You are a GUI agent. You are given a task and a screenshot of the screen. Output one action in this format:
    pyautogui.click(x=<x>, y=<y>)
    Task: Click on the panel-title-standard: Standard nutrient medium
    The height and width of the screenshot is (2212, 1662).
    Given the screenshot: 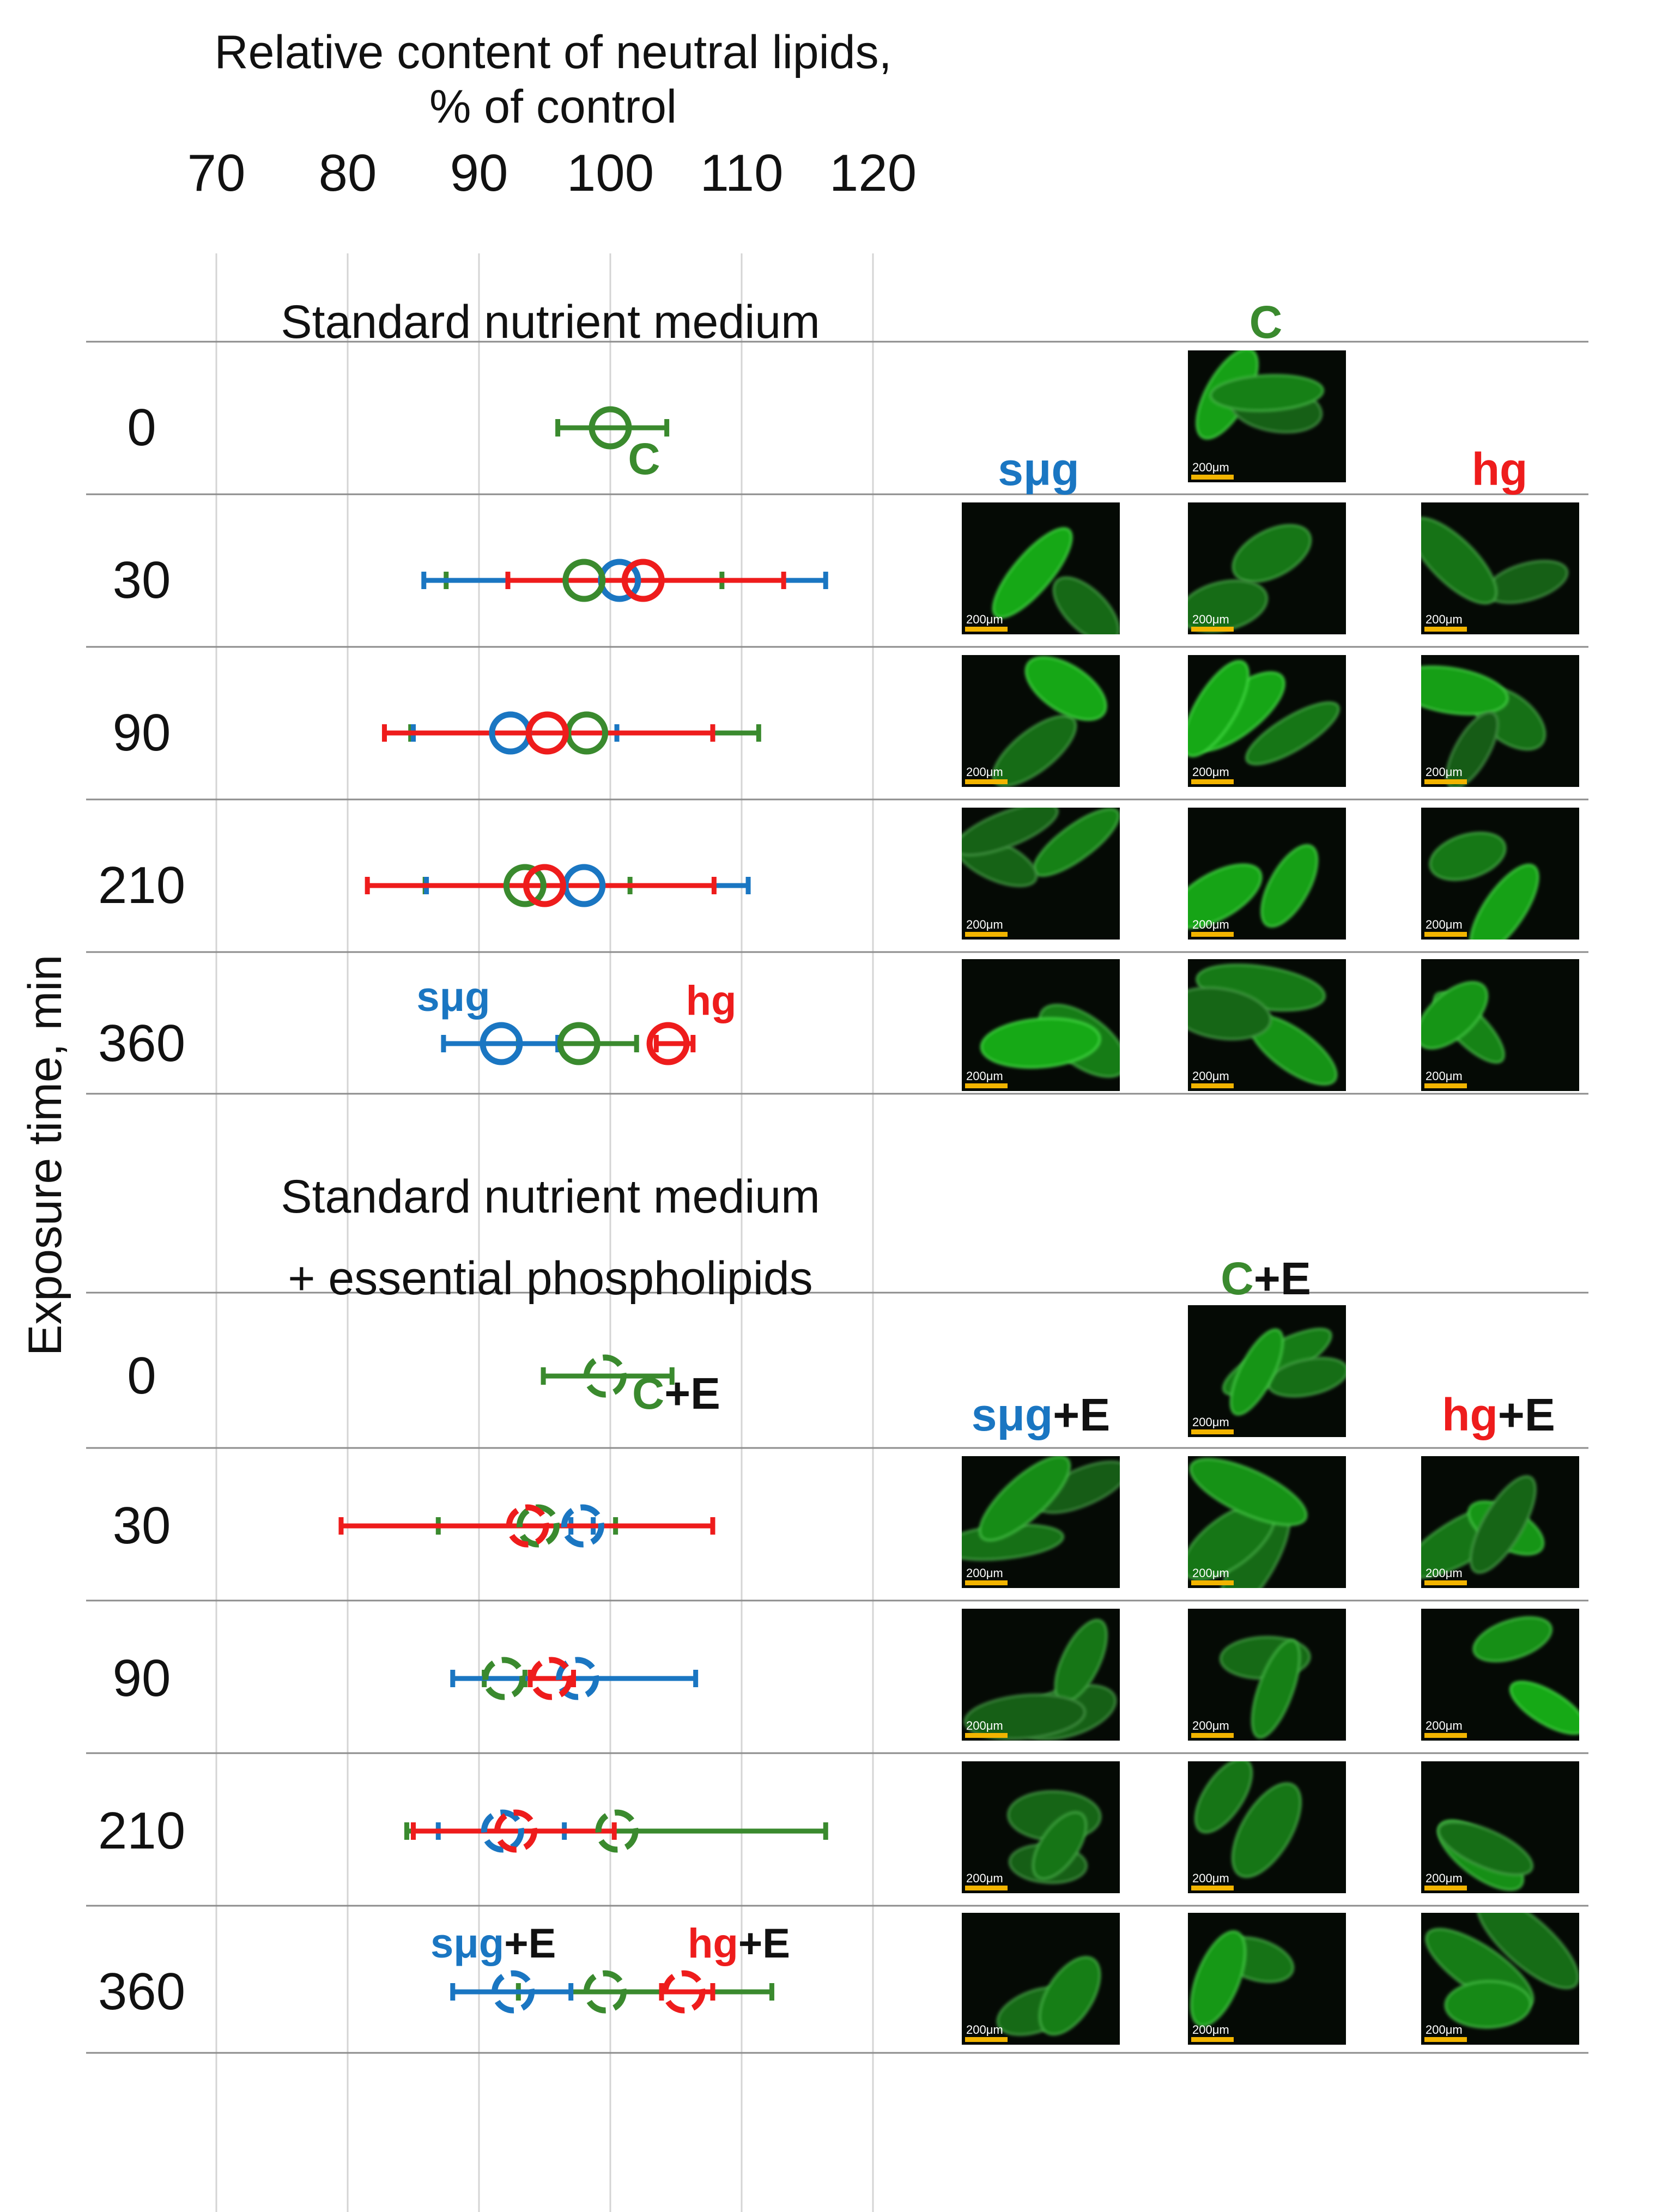 What is the action you would take?
    pyautogui.click(x=550, y=322)
    